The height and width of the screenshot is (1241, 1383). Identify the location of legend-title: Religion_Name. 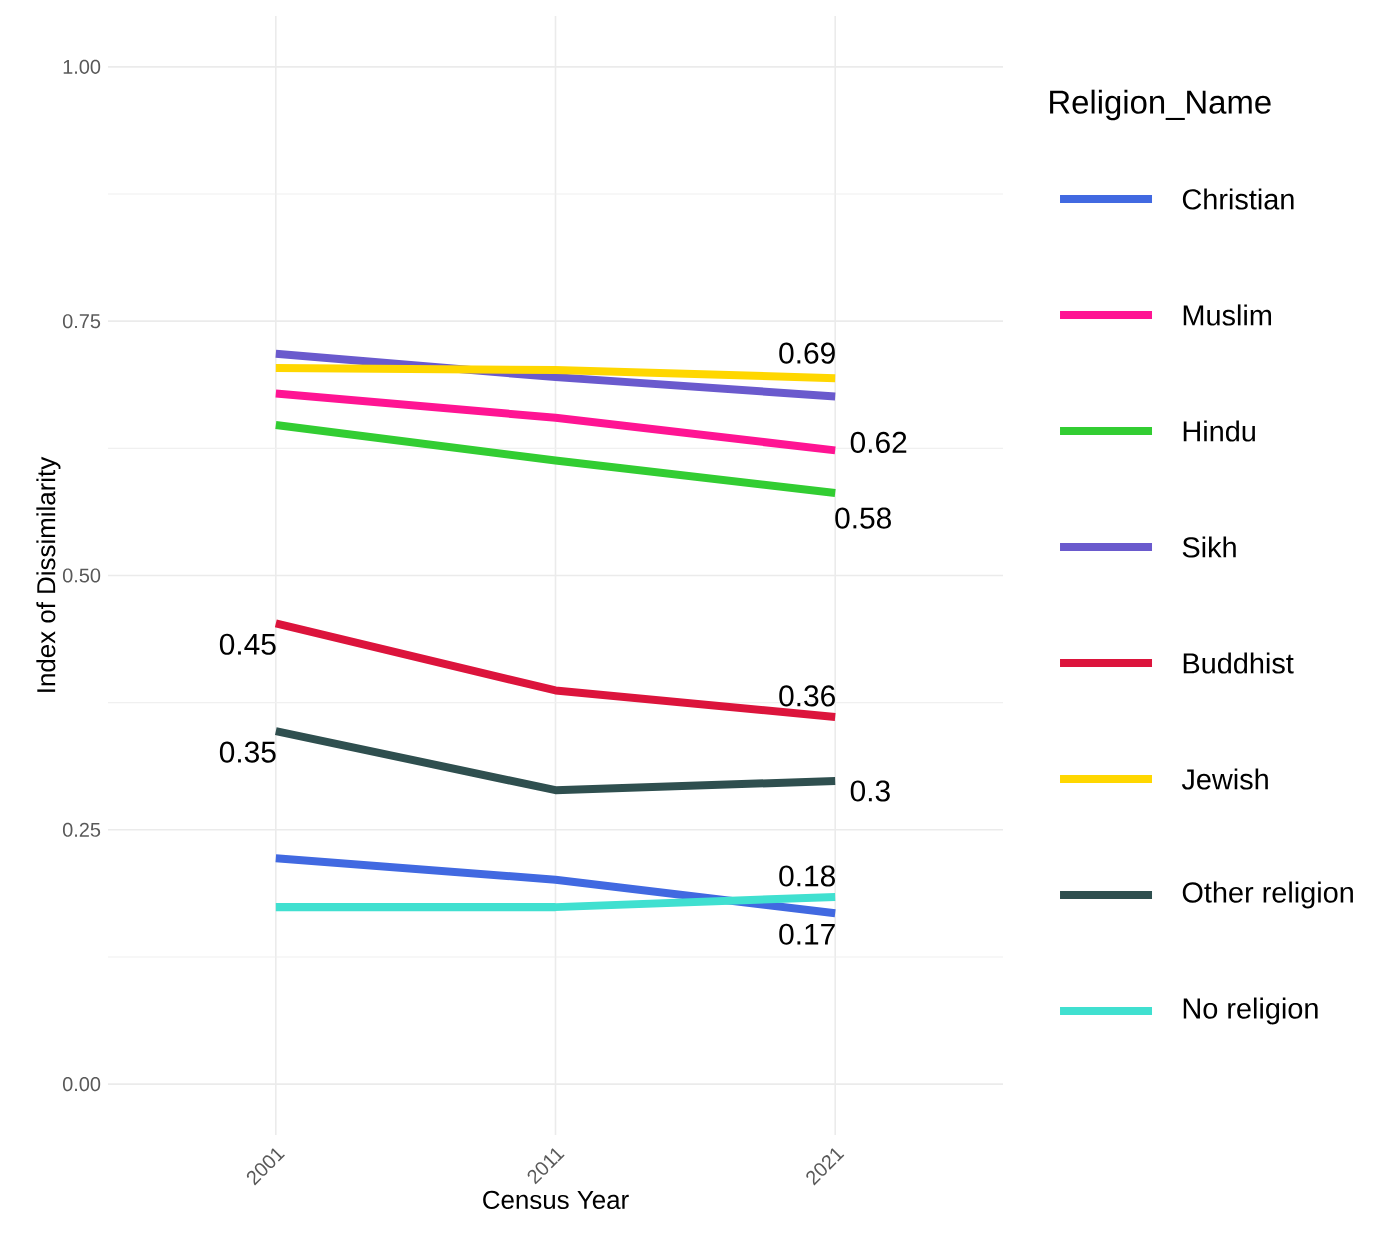
(1160, 105).